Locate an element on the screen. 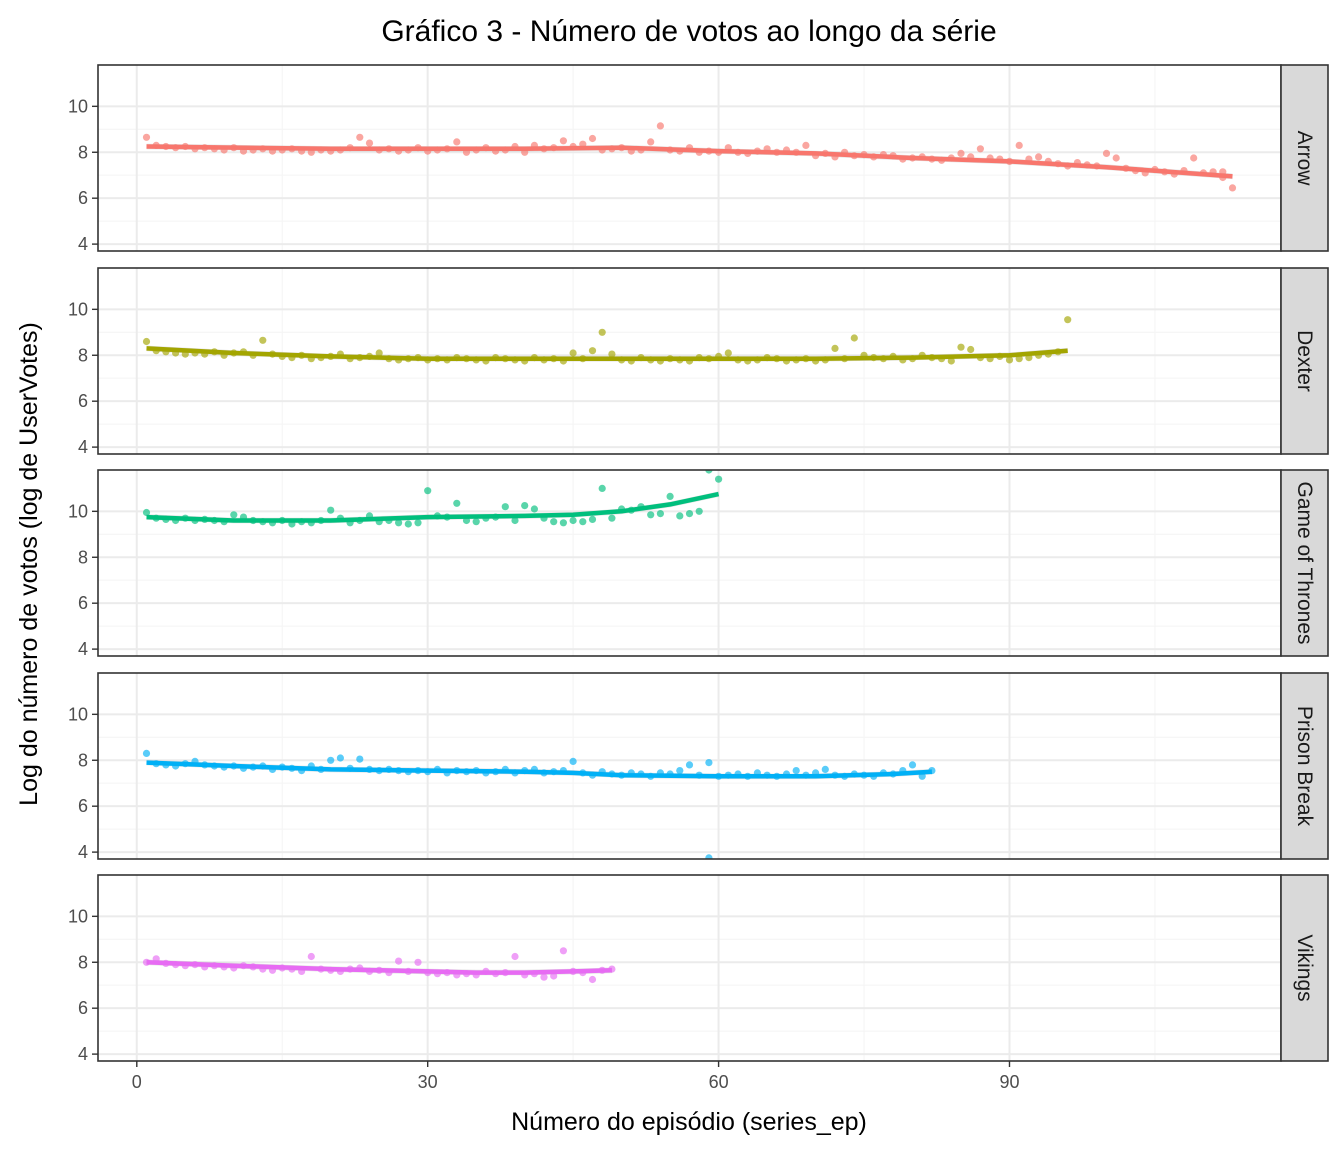 This screenshot has width=1344, height=1152. x-tick-label: 90 is located at coordinates (1009, 1082).